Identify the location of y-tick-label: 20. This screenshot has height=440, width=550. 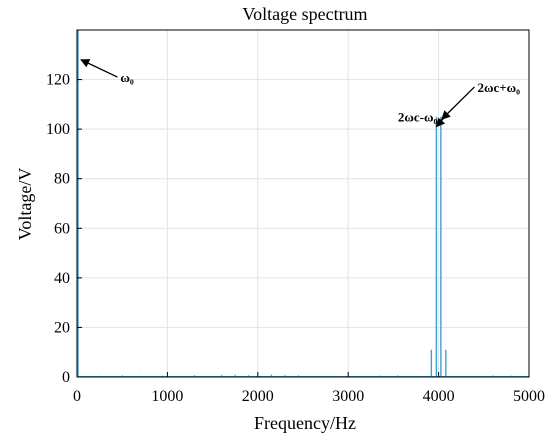
(62, 327).